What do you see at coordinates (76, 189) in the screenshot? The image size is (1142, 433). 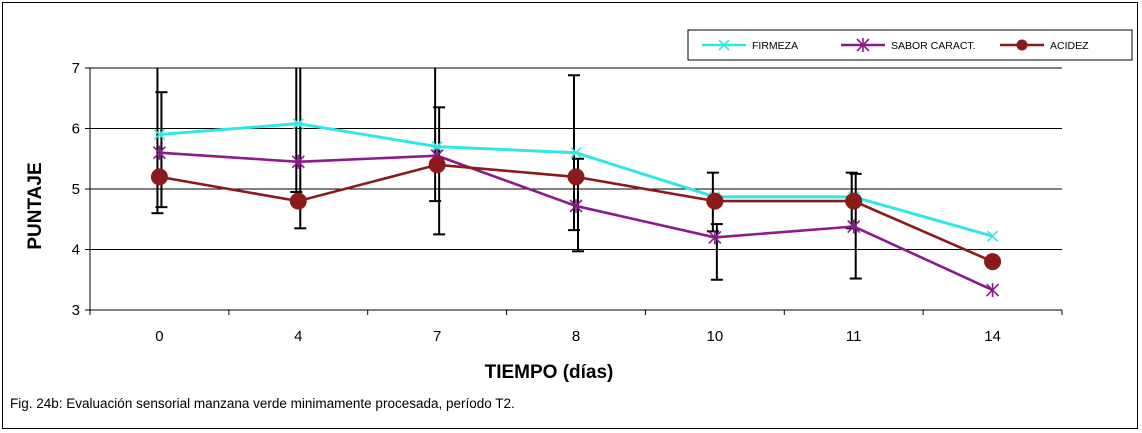 I see `y-tick-label: 5` at bounding box center [76, 189].